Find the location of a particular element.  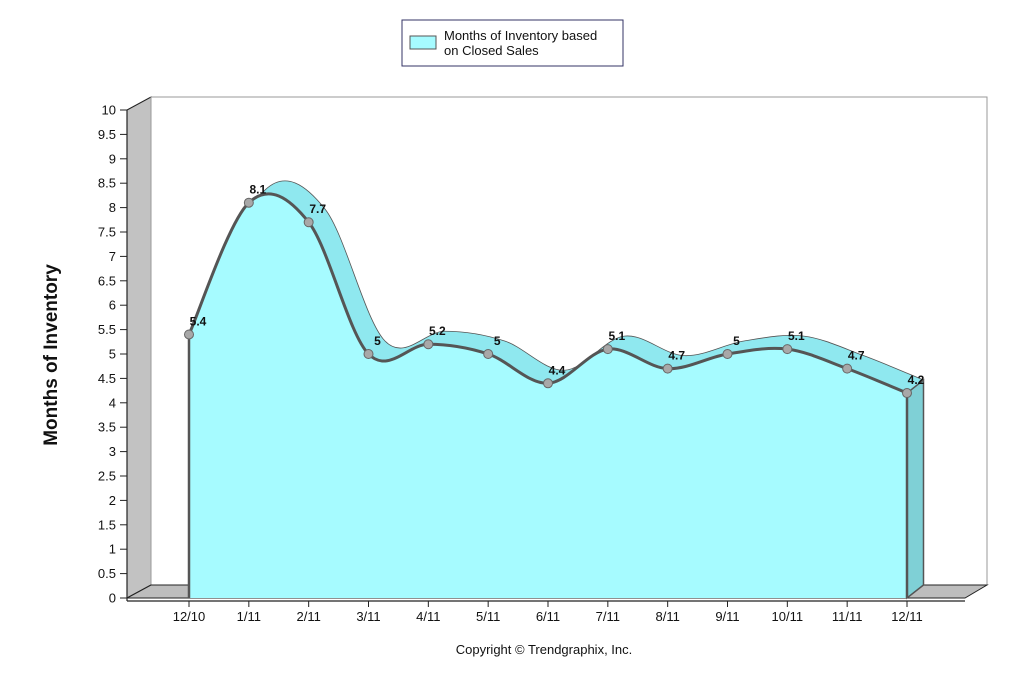

y-axis-label: Months of Inventory is located at coordinates (51, 355).